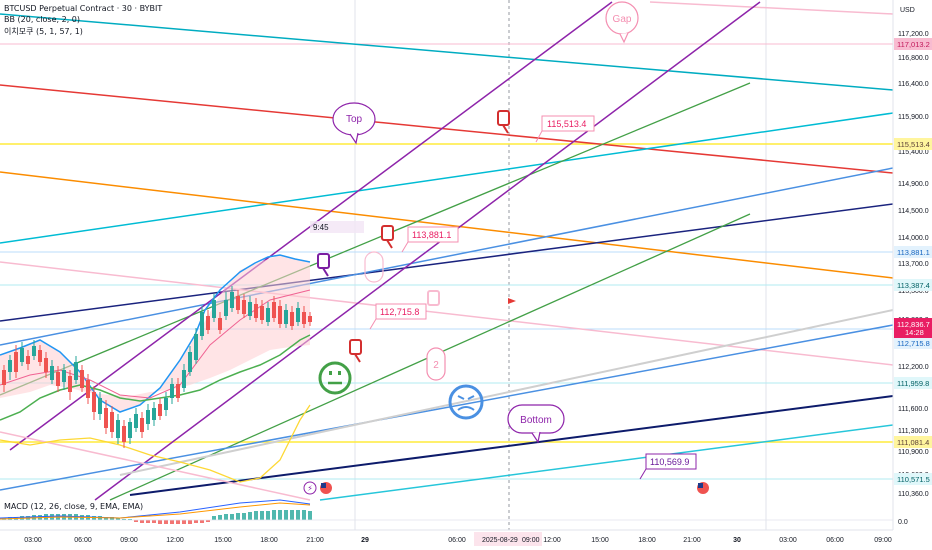 Image resolution: width=932 pixels, height=550 pixels. I want to click on price-tick: 111,300.0, so click(913, 431).